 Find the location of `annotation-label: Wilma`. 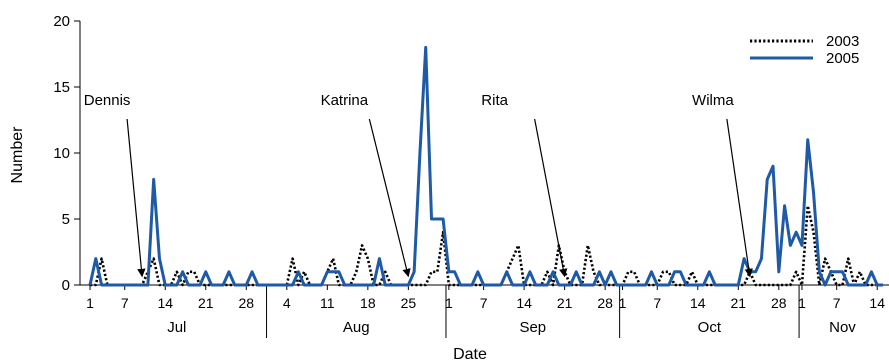

annotation-label: Wilma is located at coordinates (713, 100).